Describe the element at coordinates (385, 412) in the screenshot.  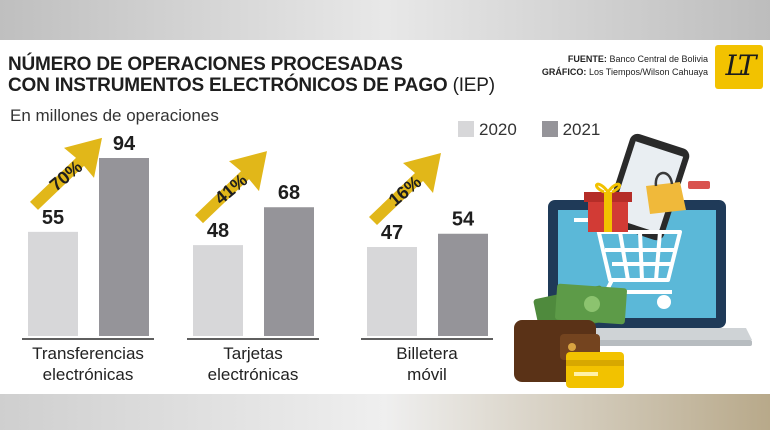
I see `background-bottom-strip` at that location.